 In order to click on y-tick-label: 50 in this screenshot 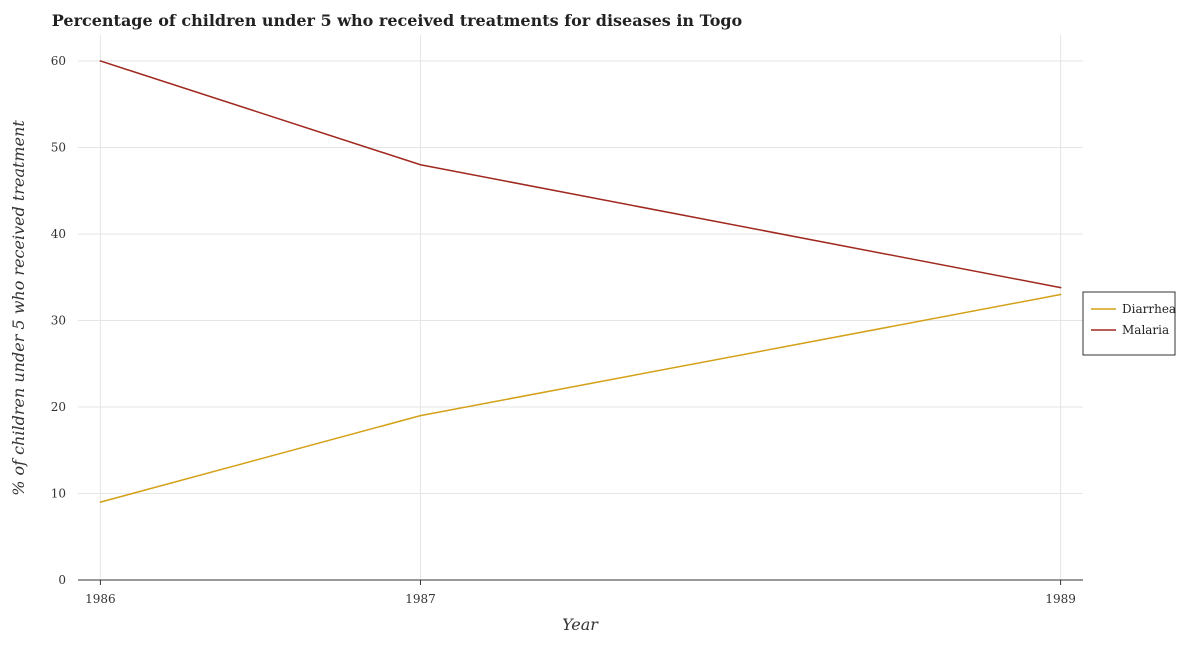, I will do `click(58, 147)`.